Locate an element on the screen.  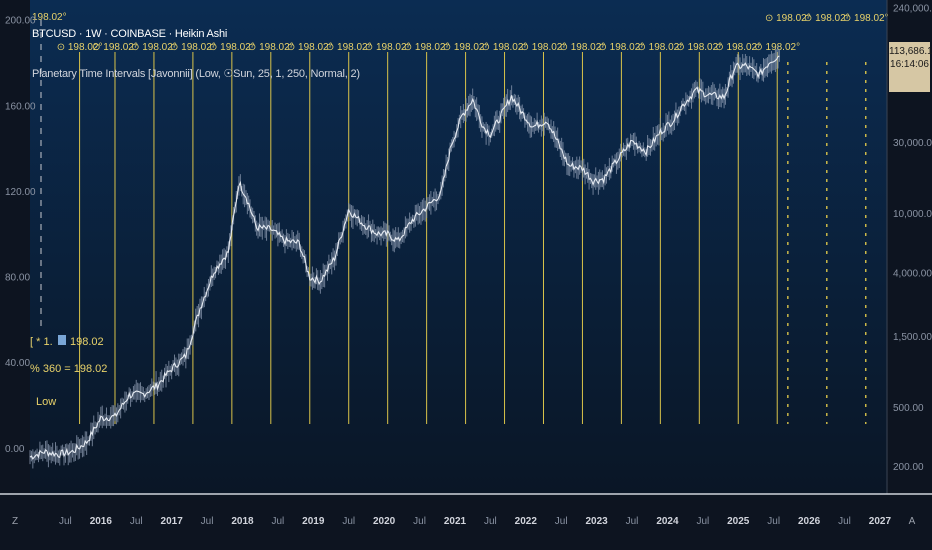
x-axis-tick-label: 2022 is located at coordinates (526, 521).